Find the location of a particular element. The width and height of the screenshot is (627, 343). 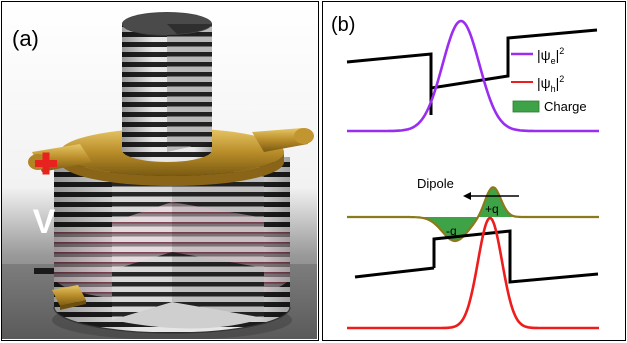

dipole-arrow is located at coordinates (491, 196).